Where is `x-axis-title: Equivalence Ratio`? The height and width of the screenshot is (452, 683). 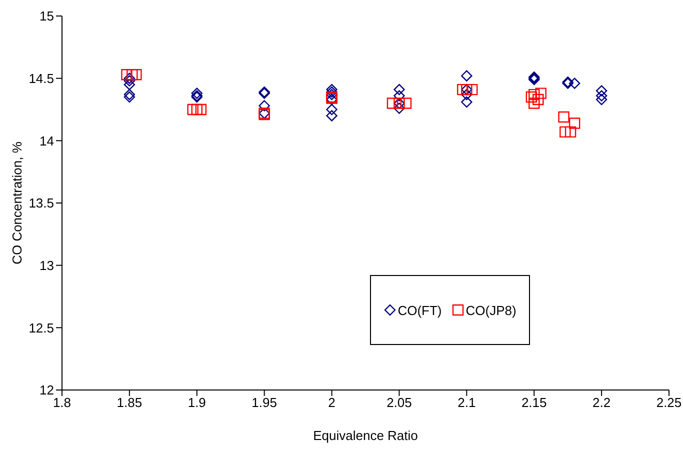 x-axis-title: Equivalence Ratio is located at coordinates (365, 435).